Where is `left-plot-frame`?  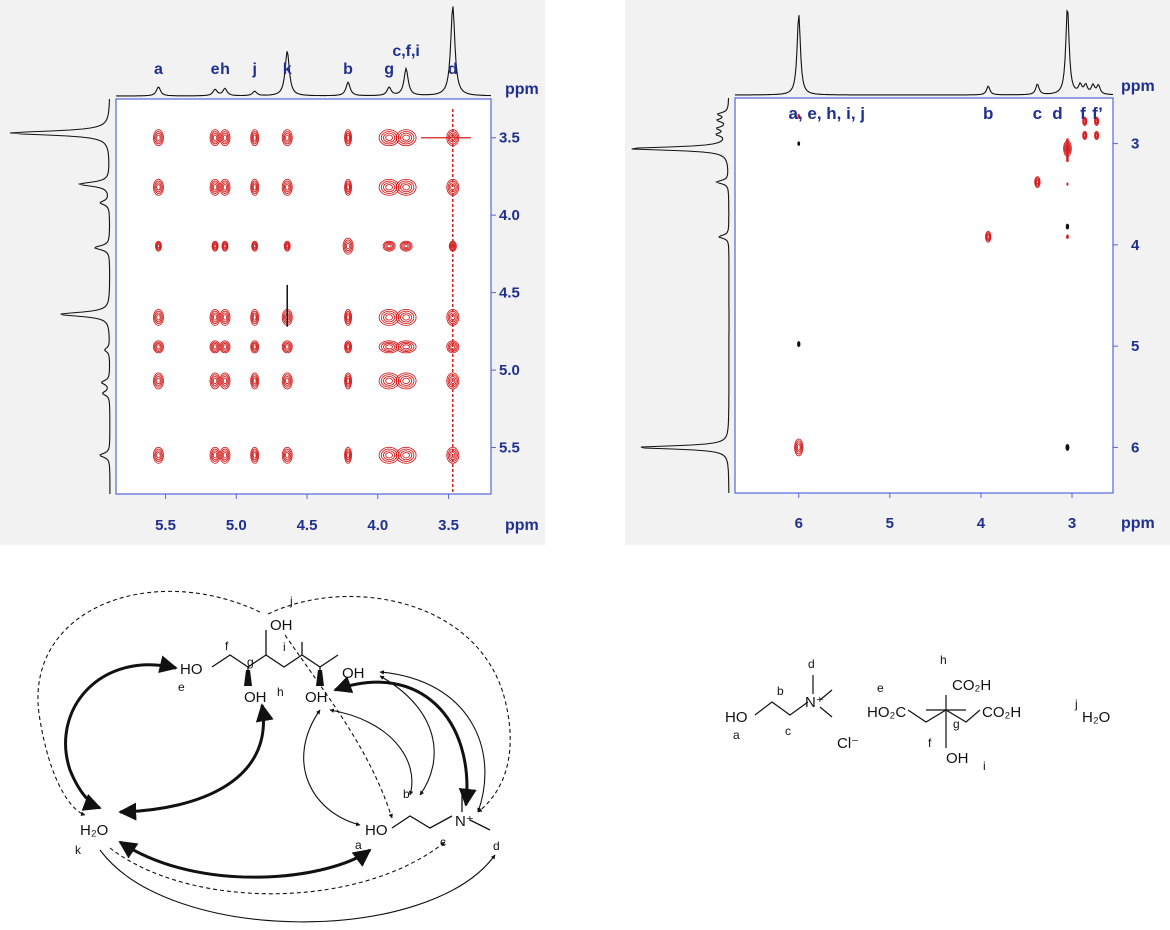 left-plot-frame is located at coordinates (303, 296).